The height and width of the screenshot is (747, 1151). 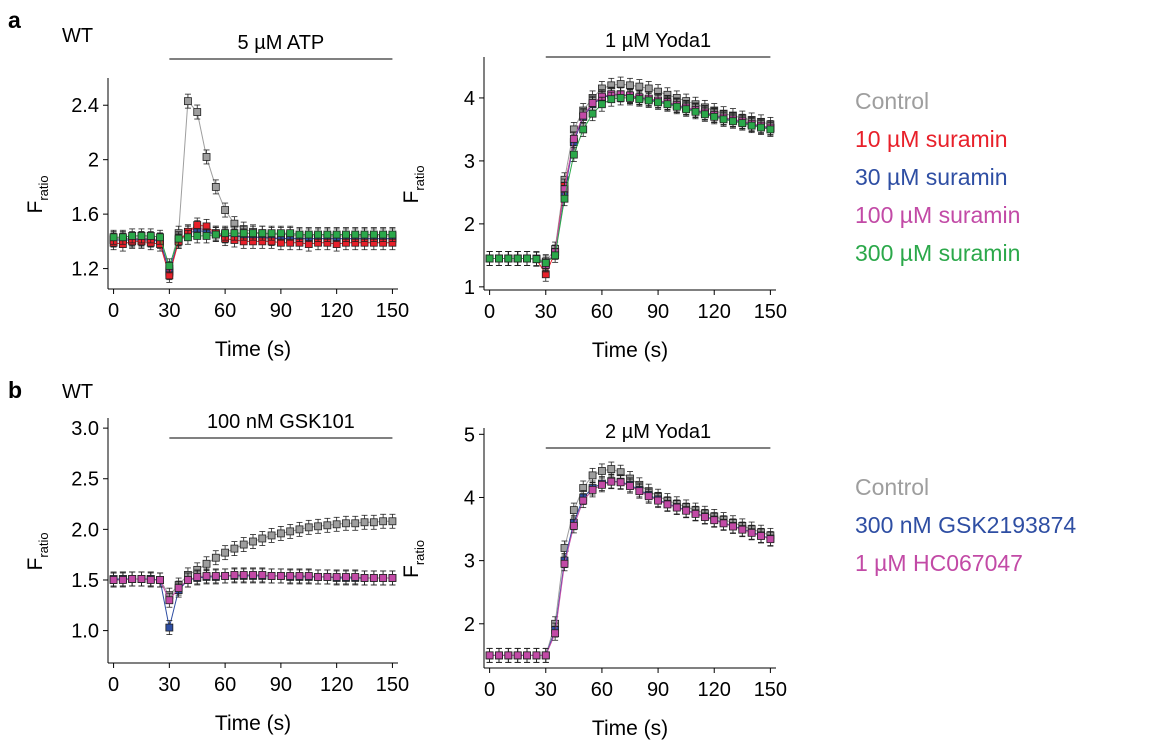 What do you see at coordinates (469, 498) in the screenshot?
I see `y-tick-label: 4` at bounding box center [469, 498].